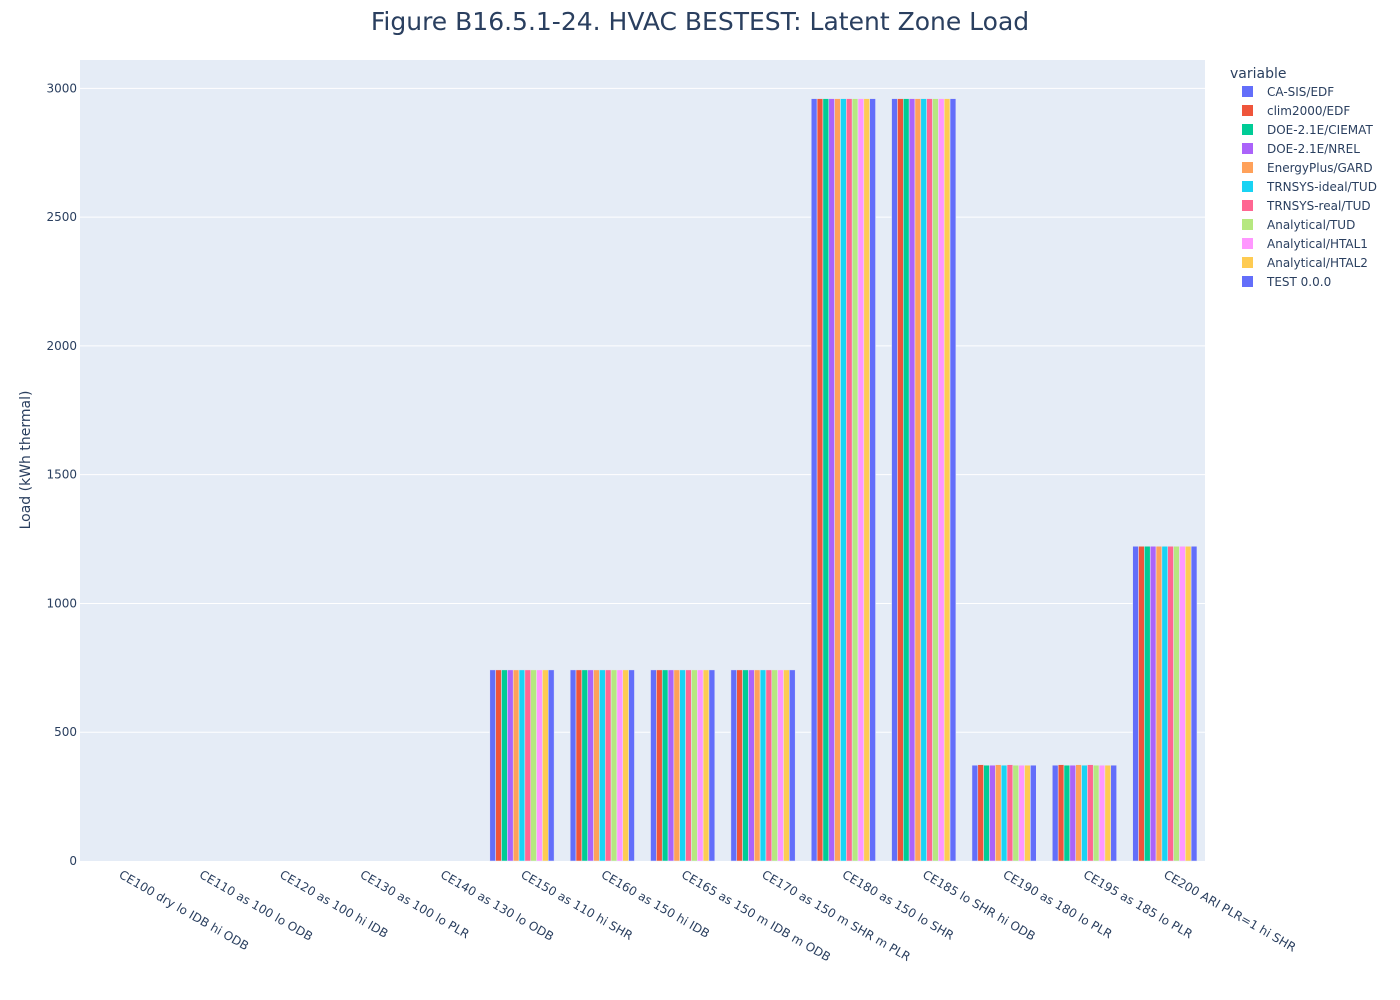 Image resolution: width=1400 pixels, height=1000 pixels. I want to click on legend-item-label: CA-SIS/EDF, so click(1300, 92).